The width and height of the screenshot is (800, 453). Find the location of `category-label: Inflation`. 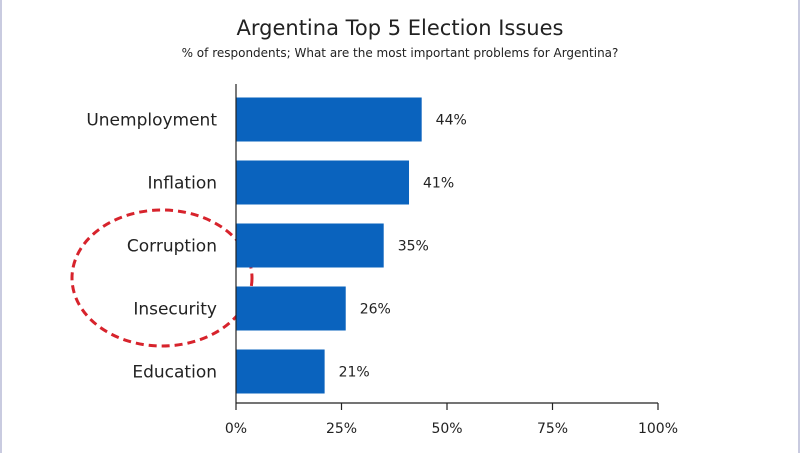

category-label: Inflation is located at coordinates (182, 184).